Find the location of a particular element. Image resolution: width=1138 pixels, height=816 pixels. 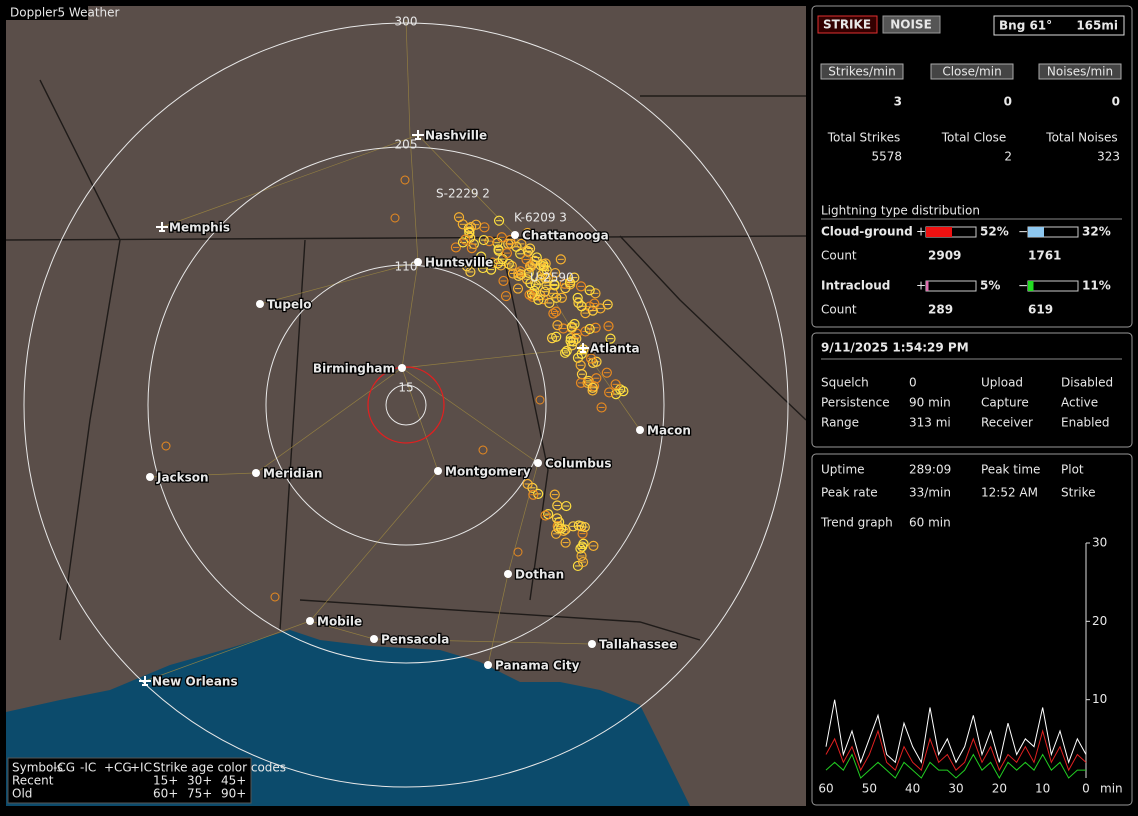

bar-track is located at coordinates (1053, 286).